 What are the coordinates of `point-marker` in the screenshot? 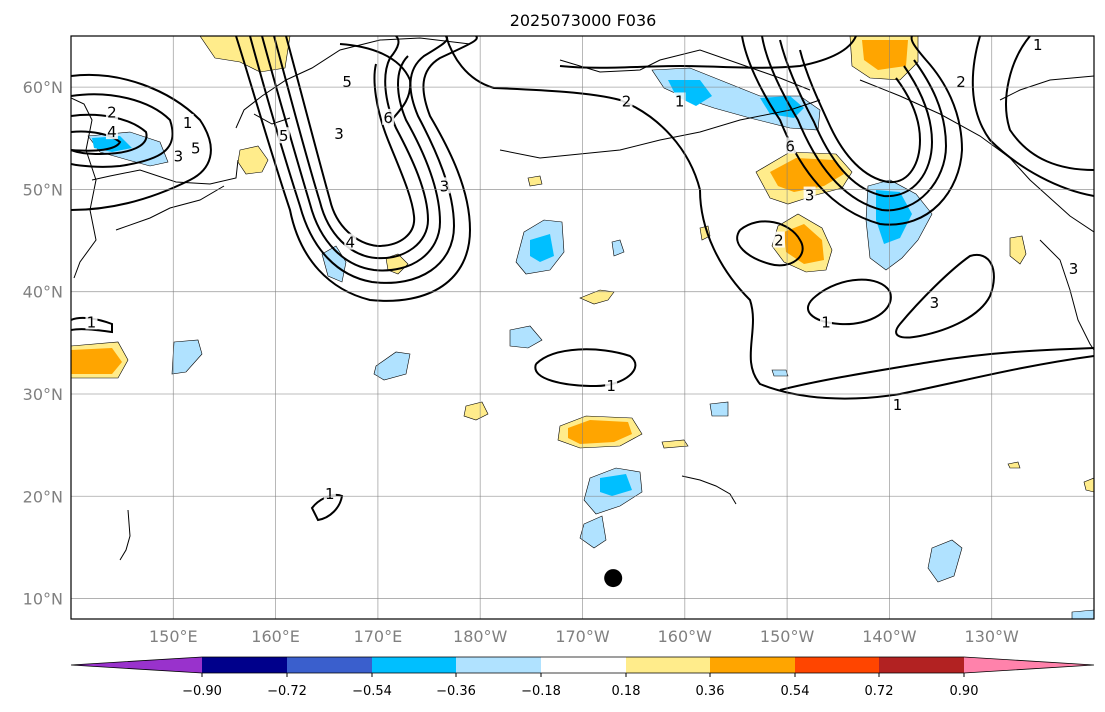 It's located at (613, 578).